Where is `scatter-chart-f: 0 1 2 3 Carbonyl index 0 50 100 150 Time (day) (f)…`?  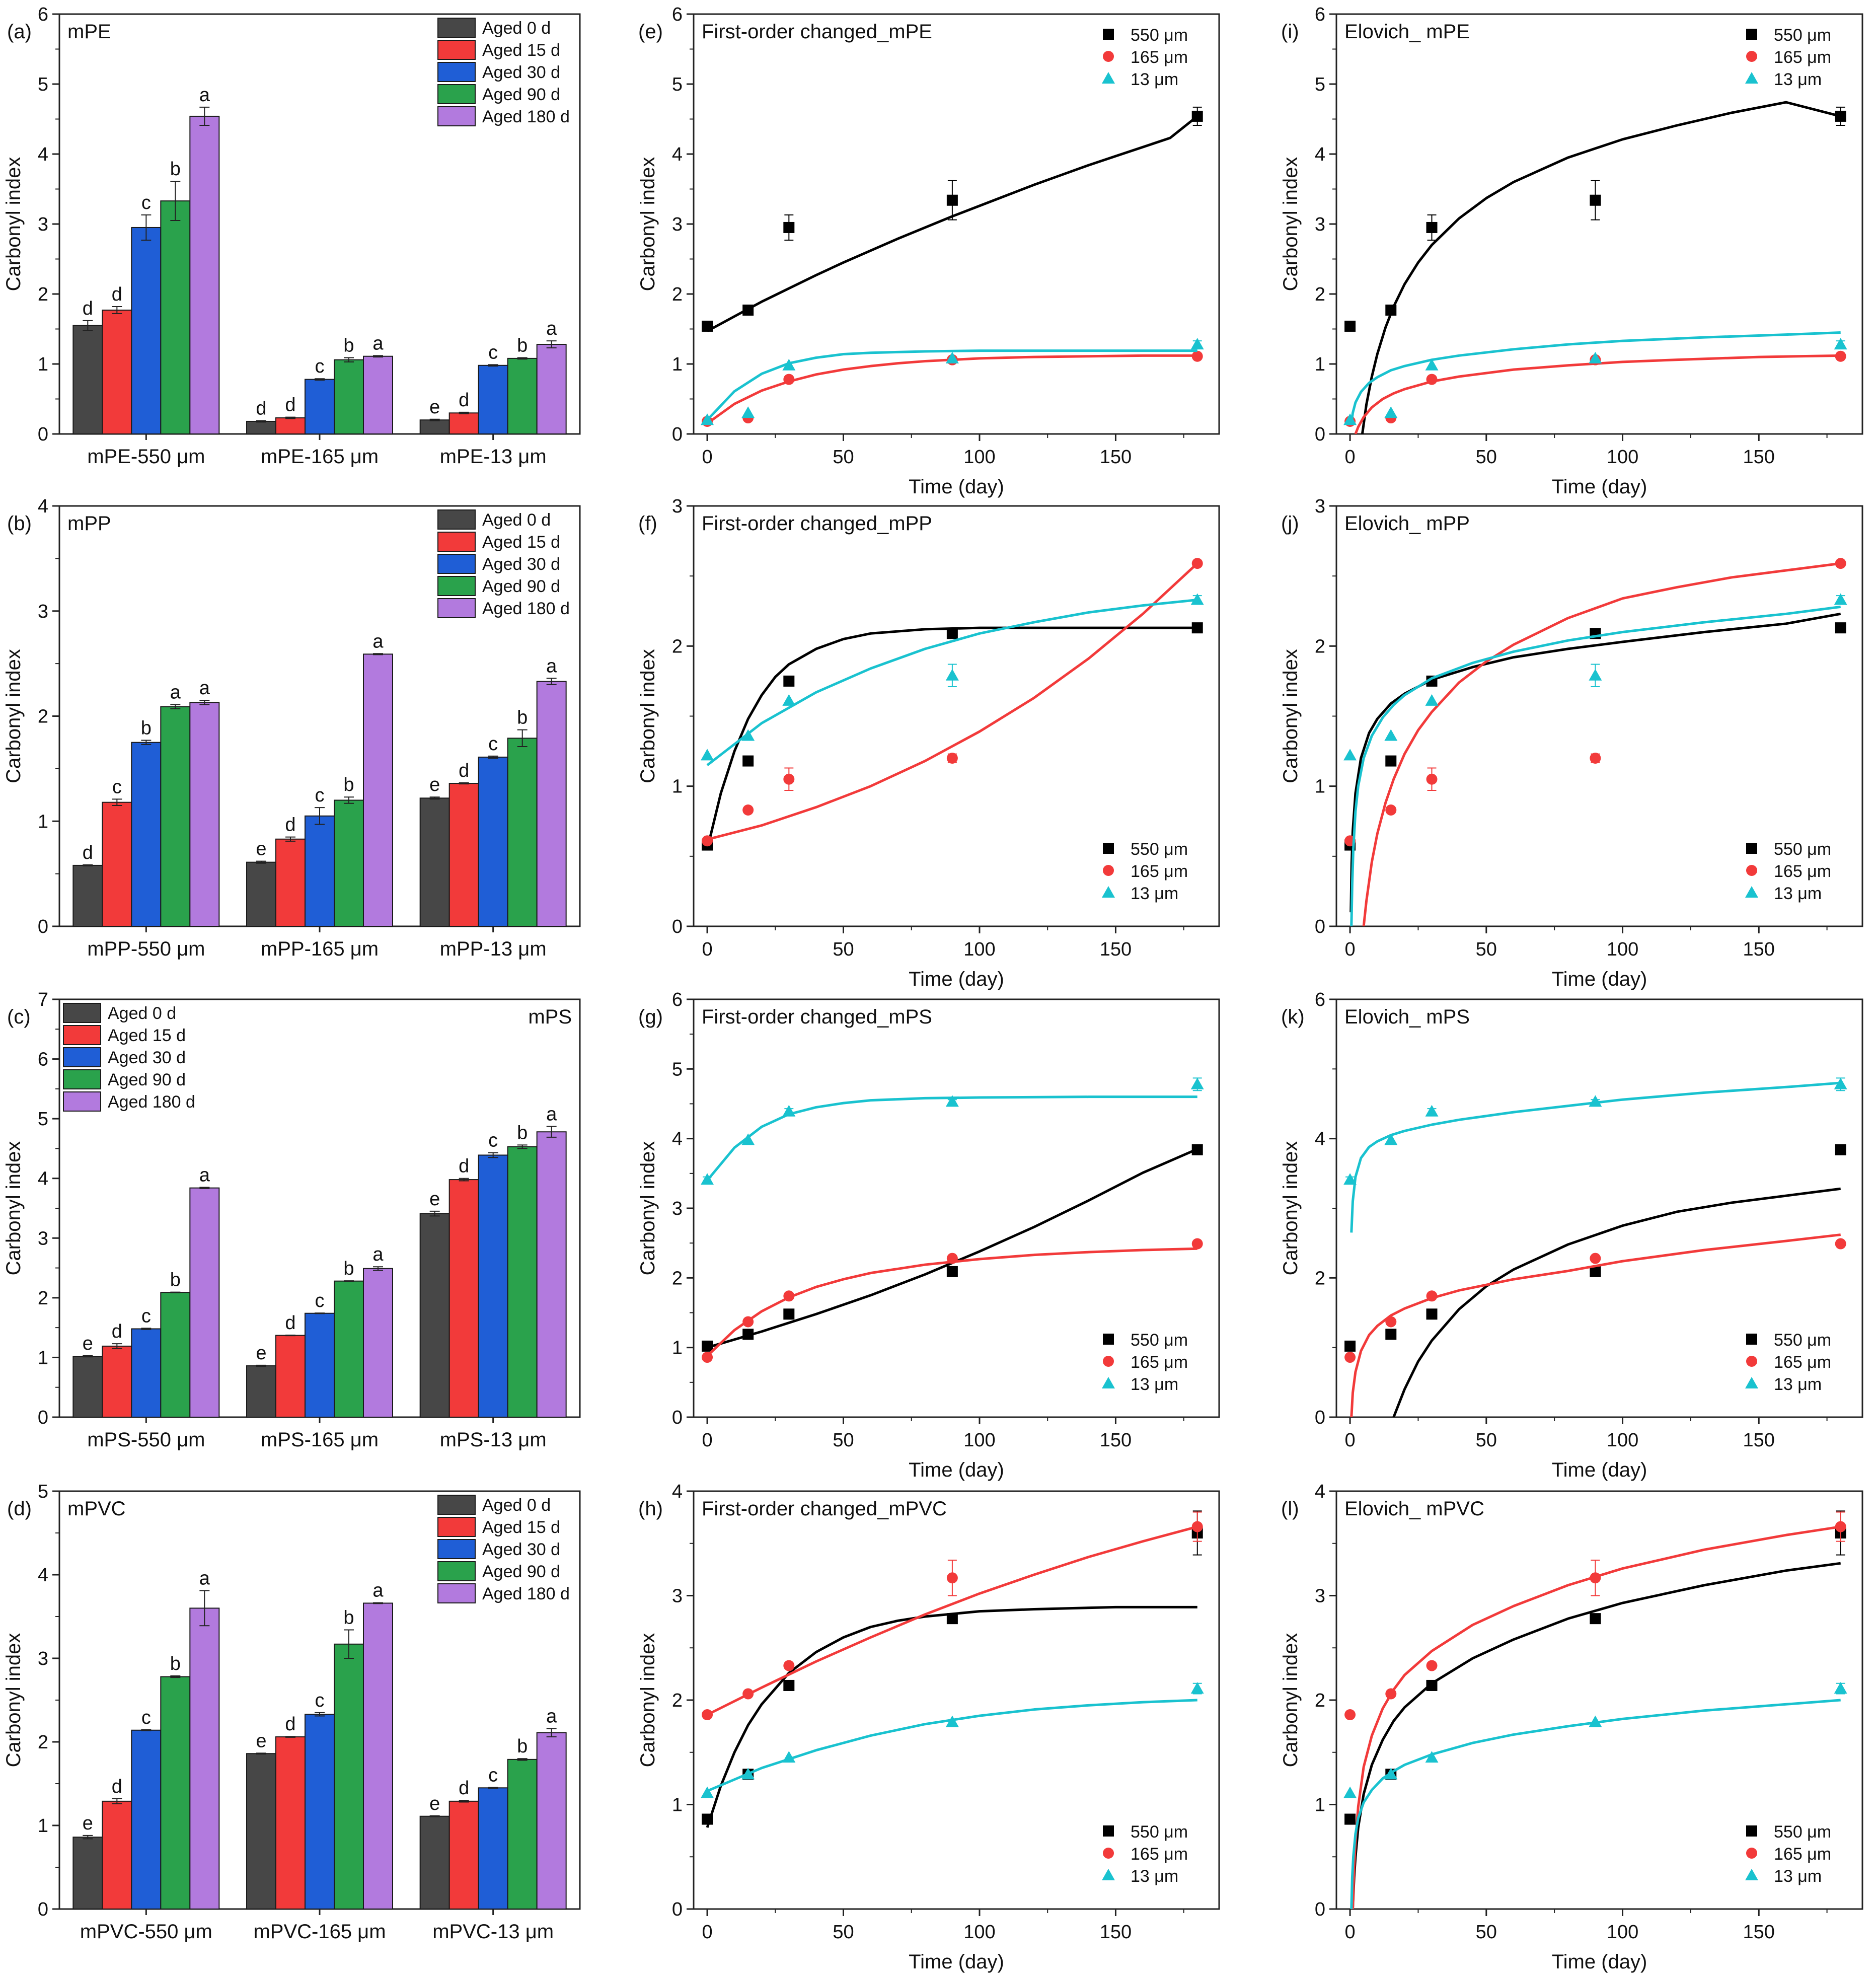 scatter-chart-f: 0 1 2 3 Carbonyl index 0 50 100 150 Time (day) (f)… is located at coordinates (928, 743).